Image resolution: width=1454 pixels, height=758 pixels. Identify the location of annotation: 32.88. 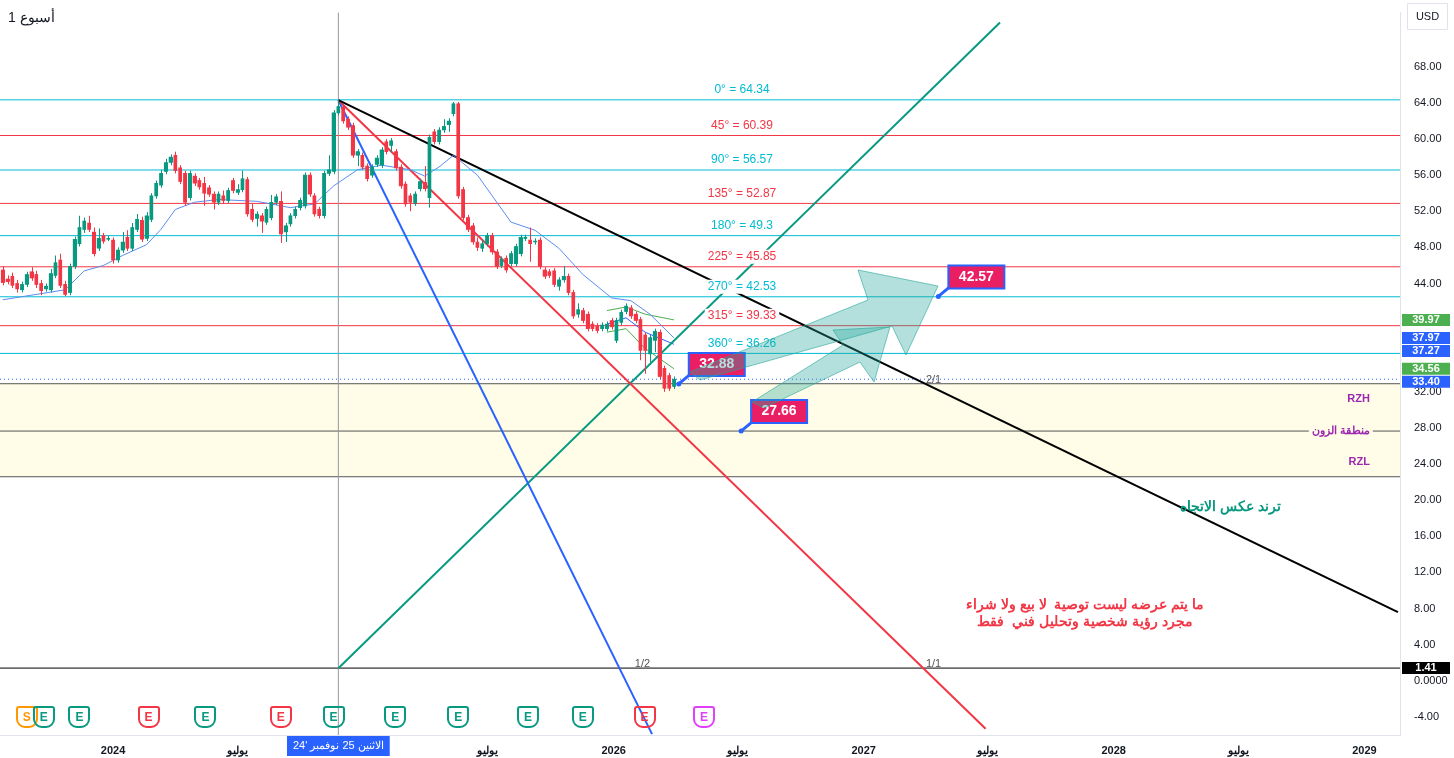
(717, 363).